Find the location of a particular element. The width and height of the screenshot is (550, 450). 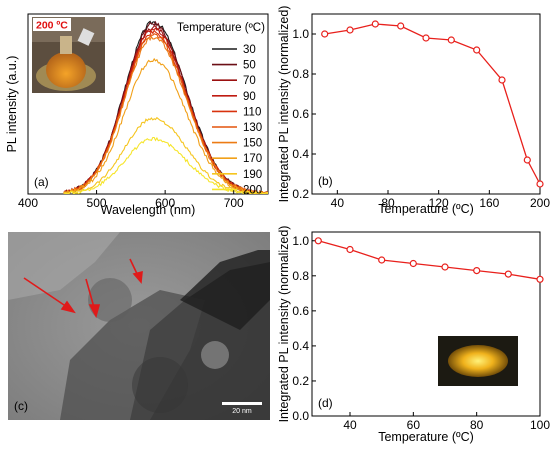

legend-item-90: 90 is located at coordinates (249, 97).